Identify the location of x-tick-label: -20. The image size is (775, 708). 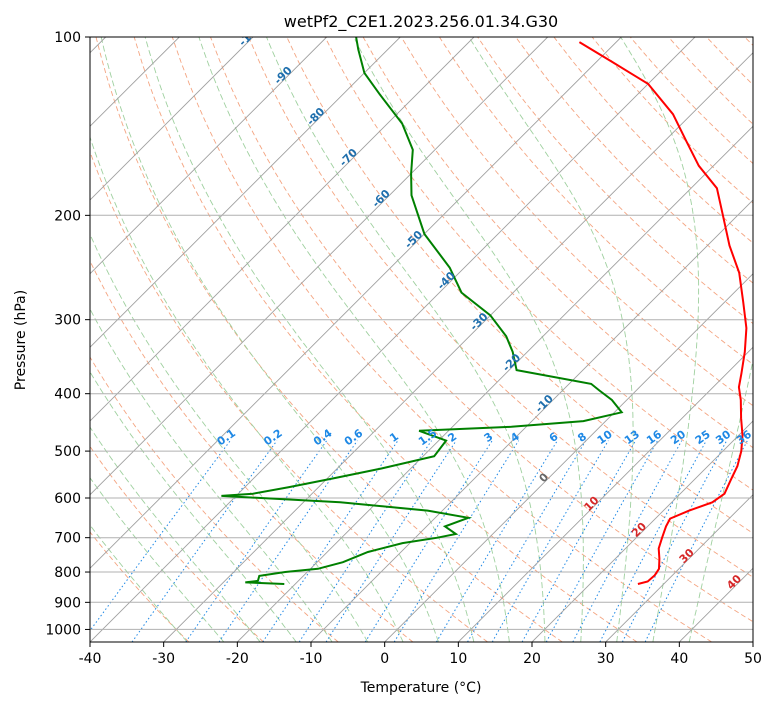
(237, 659).